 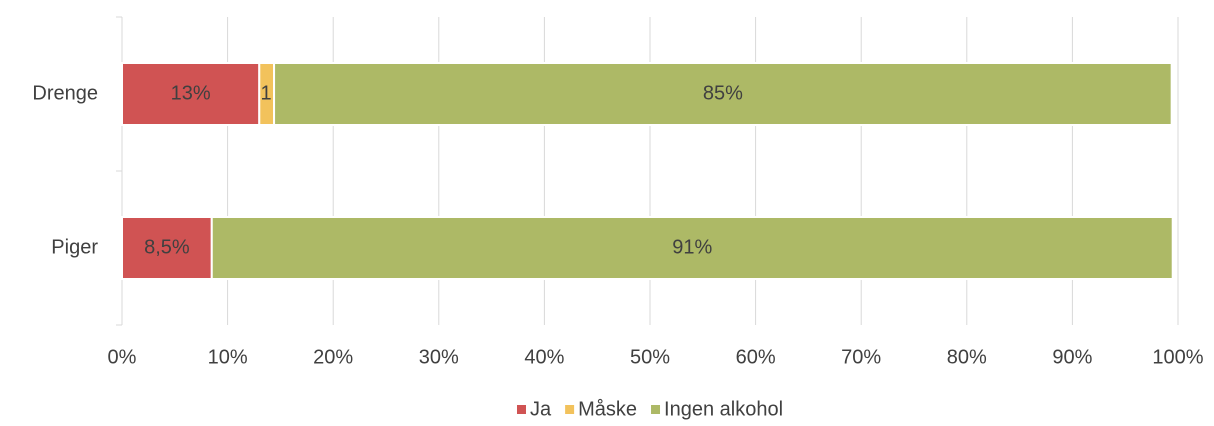 What do you see at coordinates (191, 93) in the screenshot?
I see `data-label: 13%` at bounding box center [191, 93].